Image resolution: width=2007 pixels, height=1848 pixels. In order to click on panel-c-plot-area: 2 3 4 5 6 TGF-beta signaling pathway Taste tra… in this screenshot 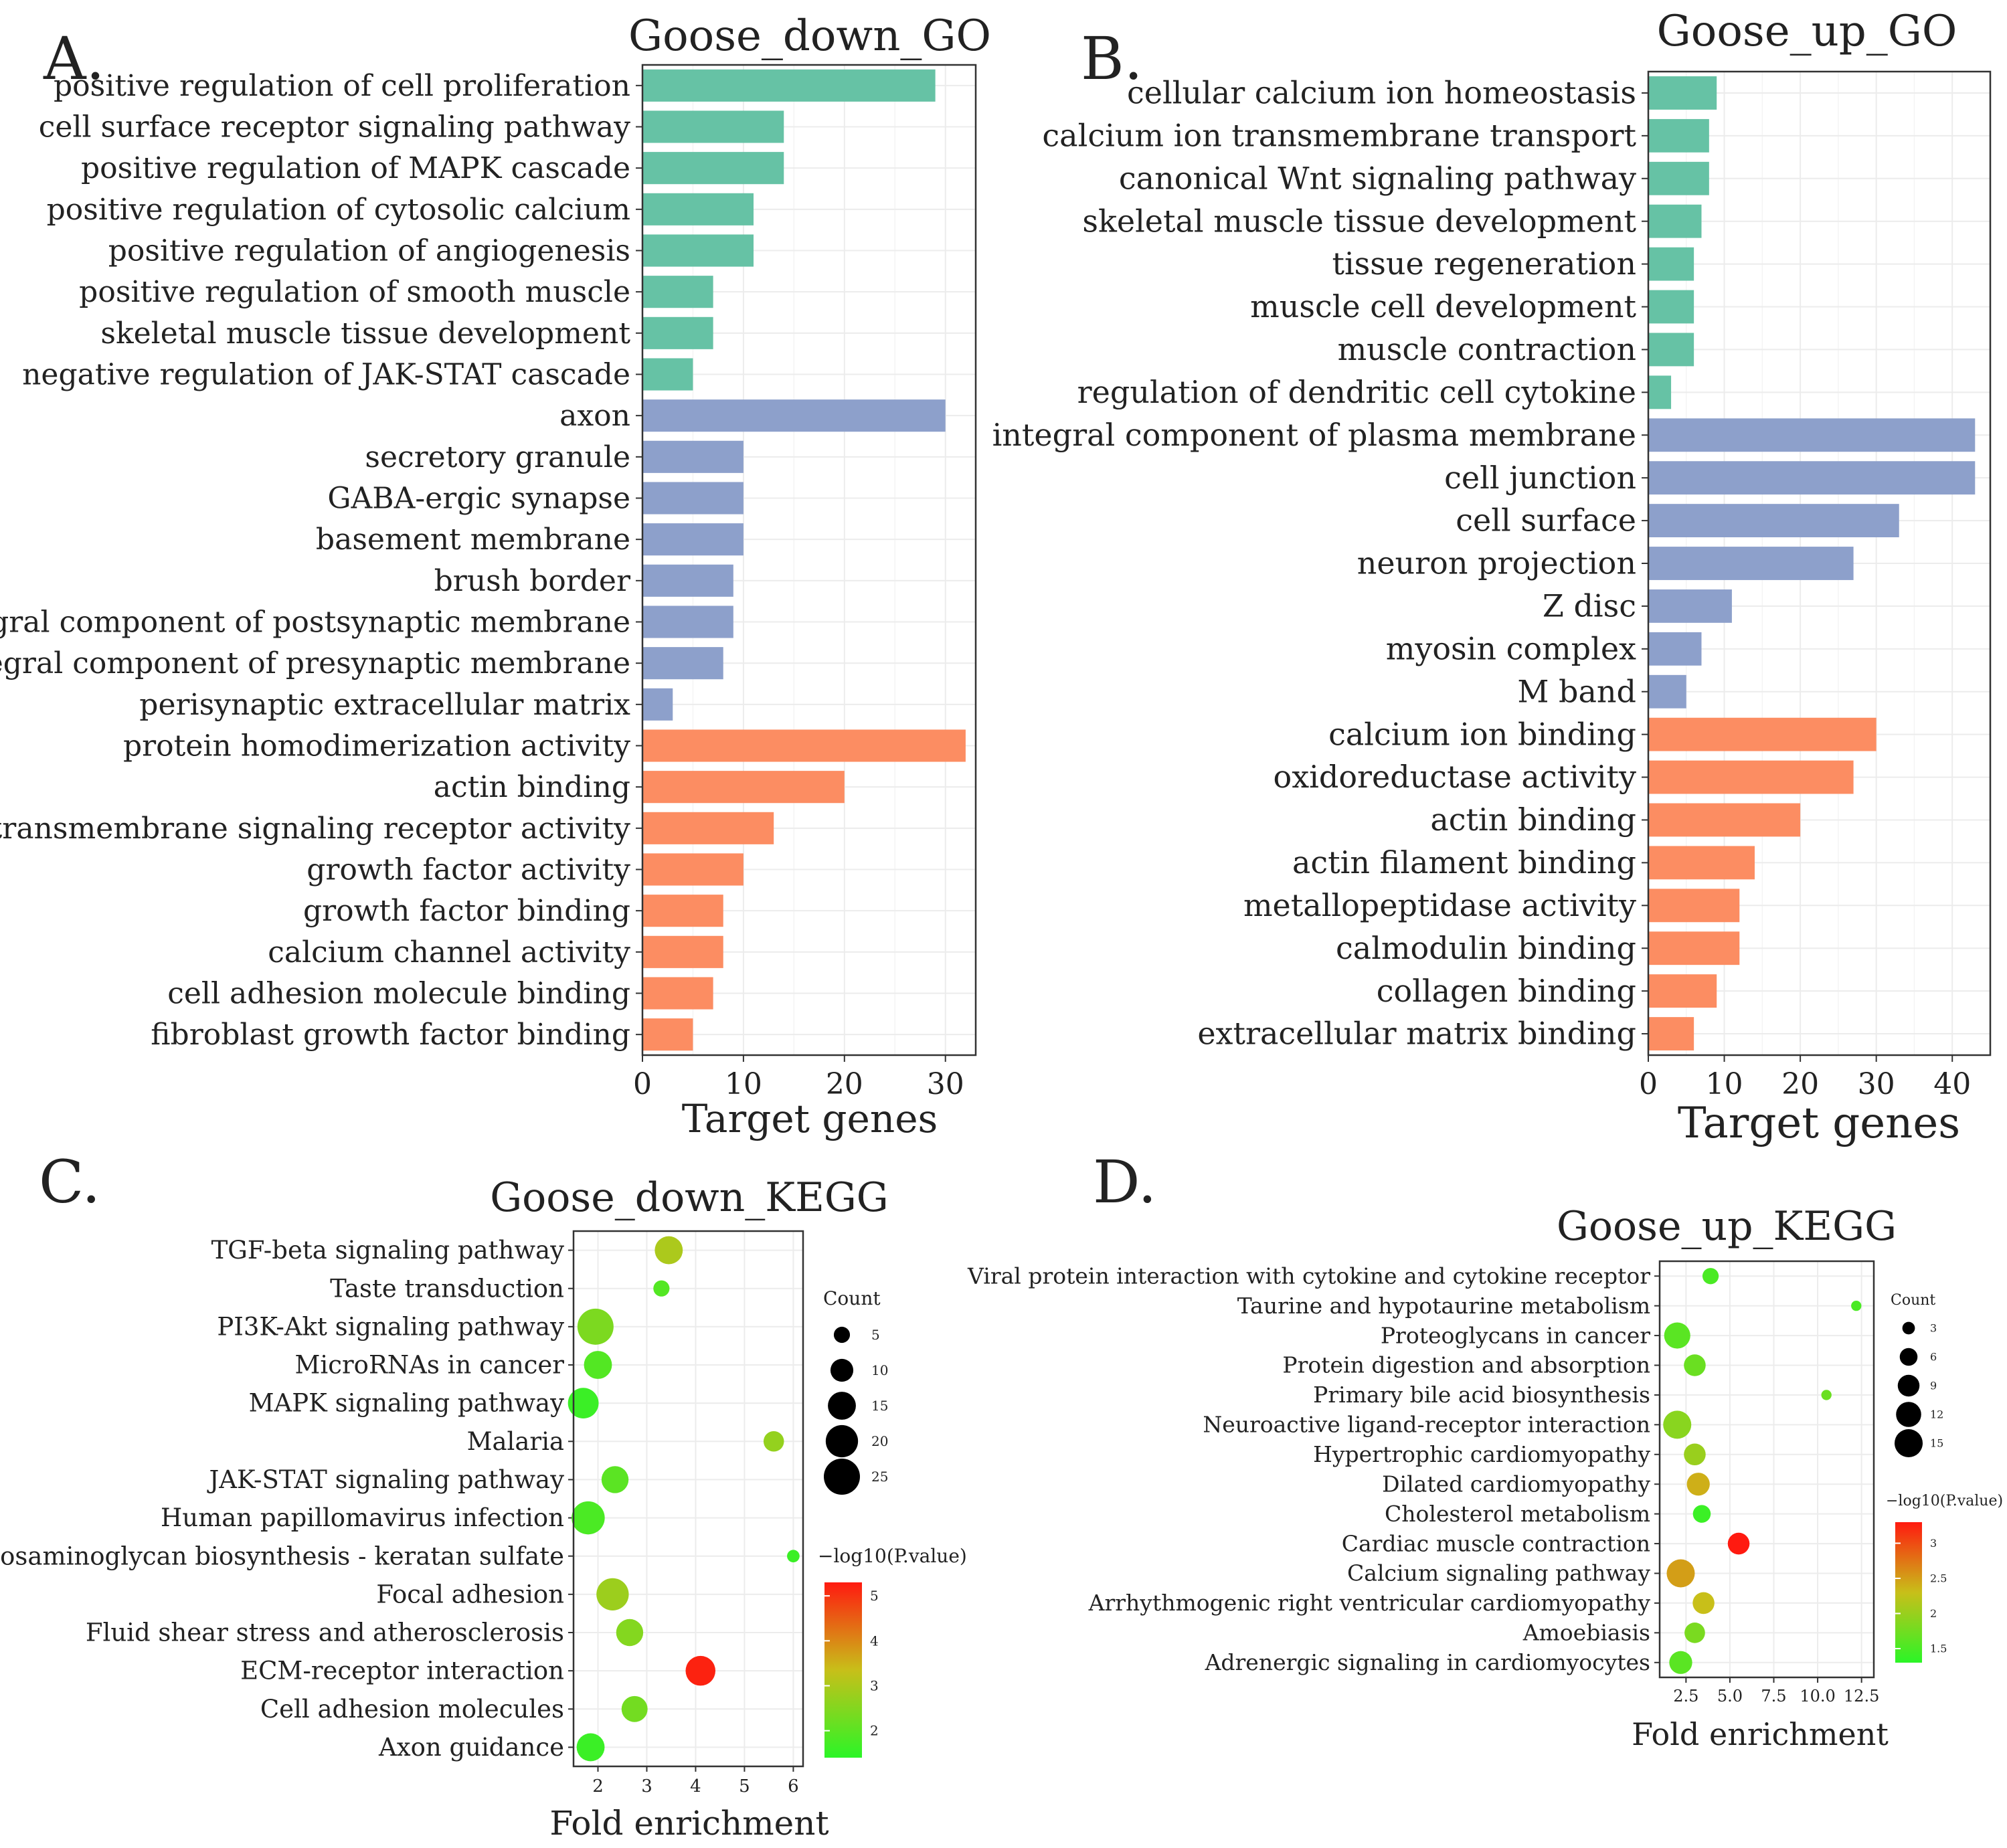, I will do `click(402, 1513)`.